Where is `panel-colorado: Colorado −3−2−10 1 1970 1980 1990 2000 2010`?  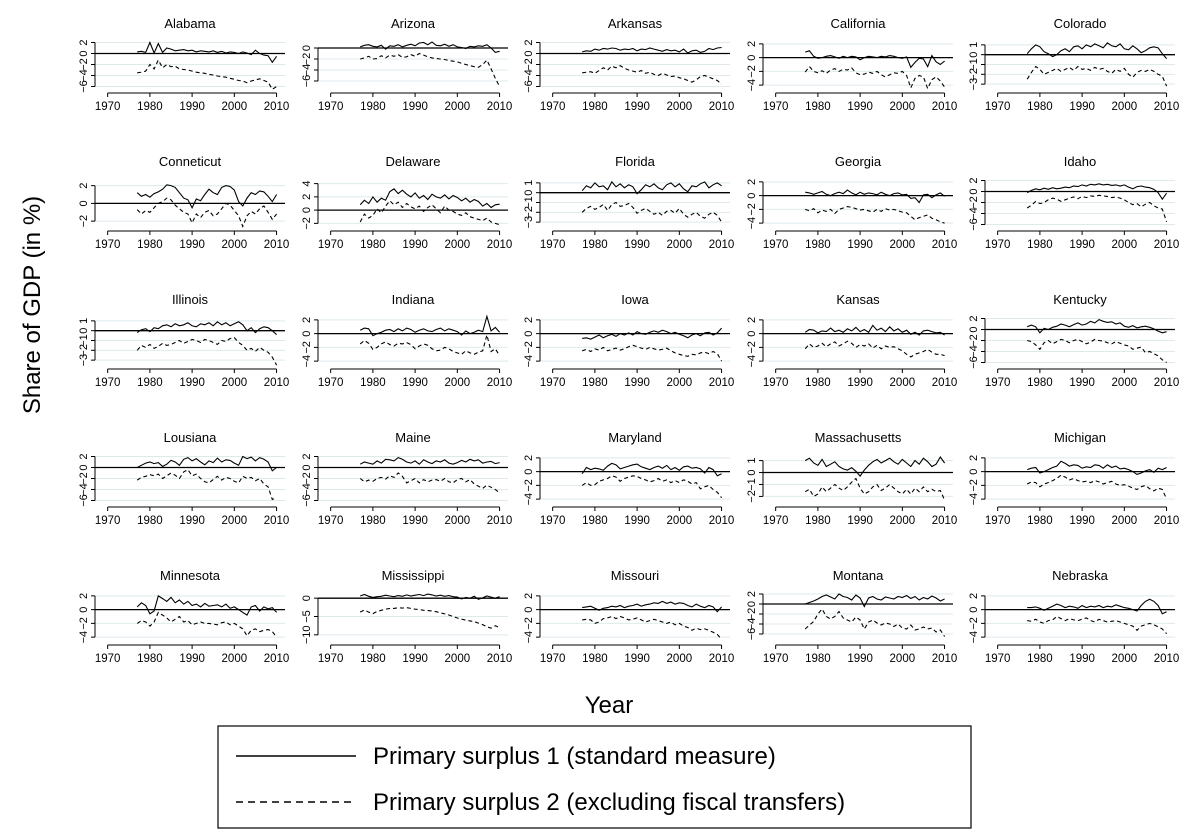 panel-colorado: Colorado −3−2−10 1 1970 1980 1990 2000 2010 is located at coordinates (1073, 64).